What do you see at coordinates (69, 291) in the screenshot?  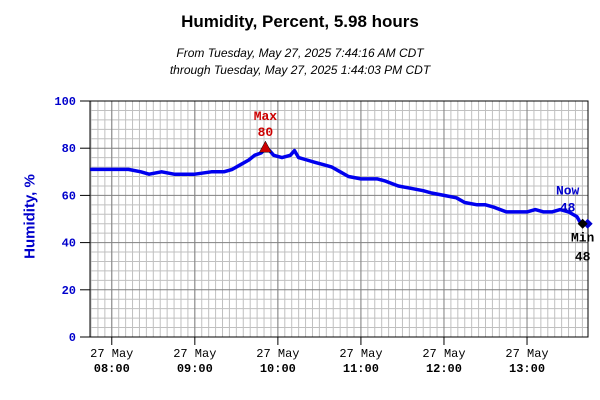 I see `y-tick-label: 20` at bounding box center [69, 291].